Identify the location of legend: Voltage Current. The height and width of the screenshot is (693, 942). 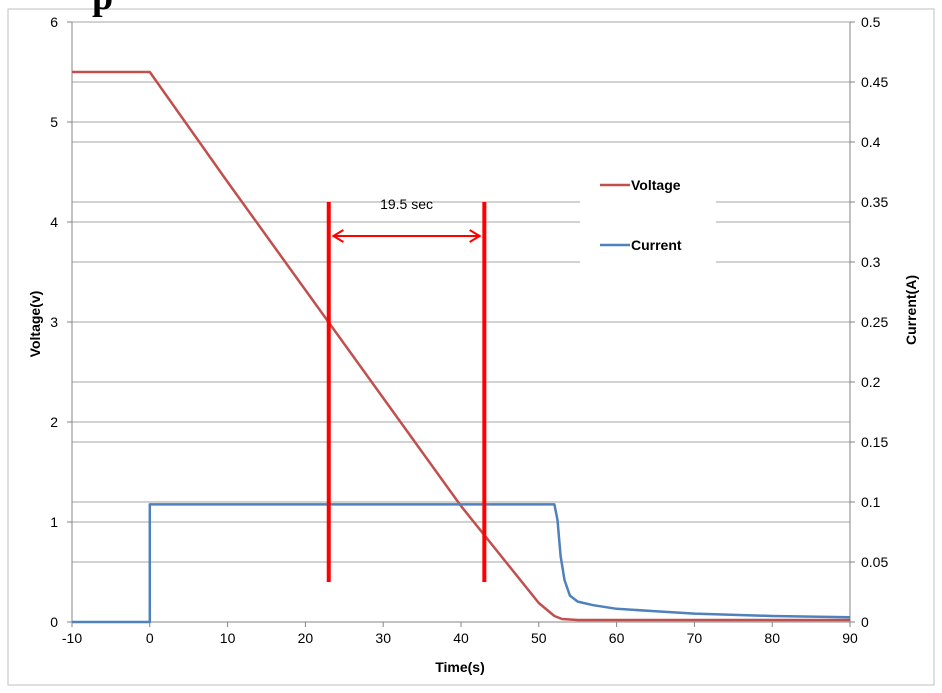
(648, 215).